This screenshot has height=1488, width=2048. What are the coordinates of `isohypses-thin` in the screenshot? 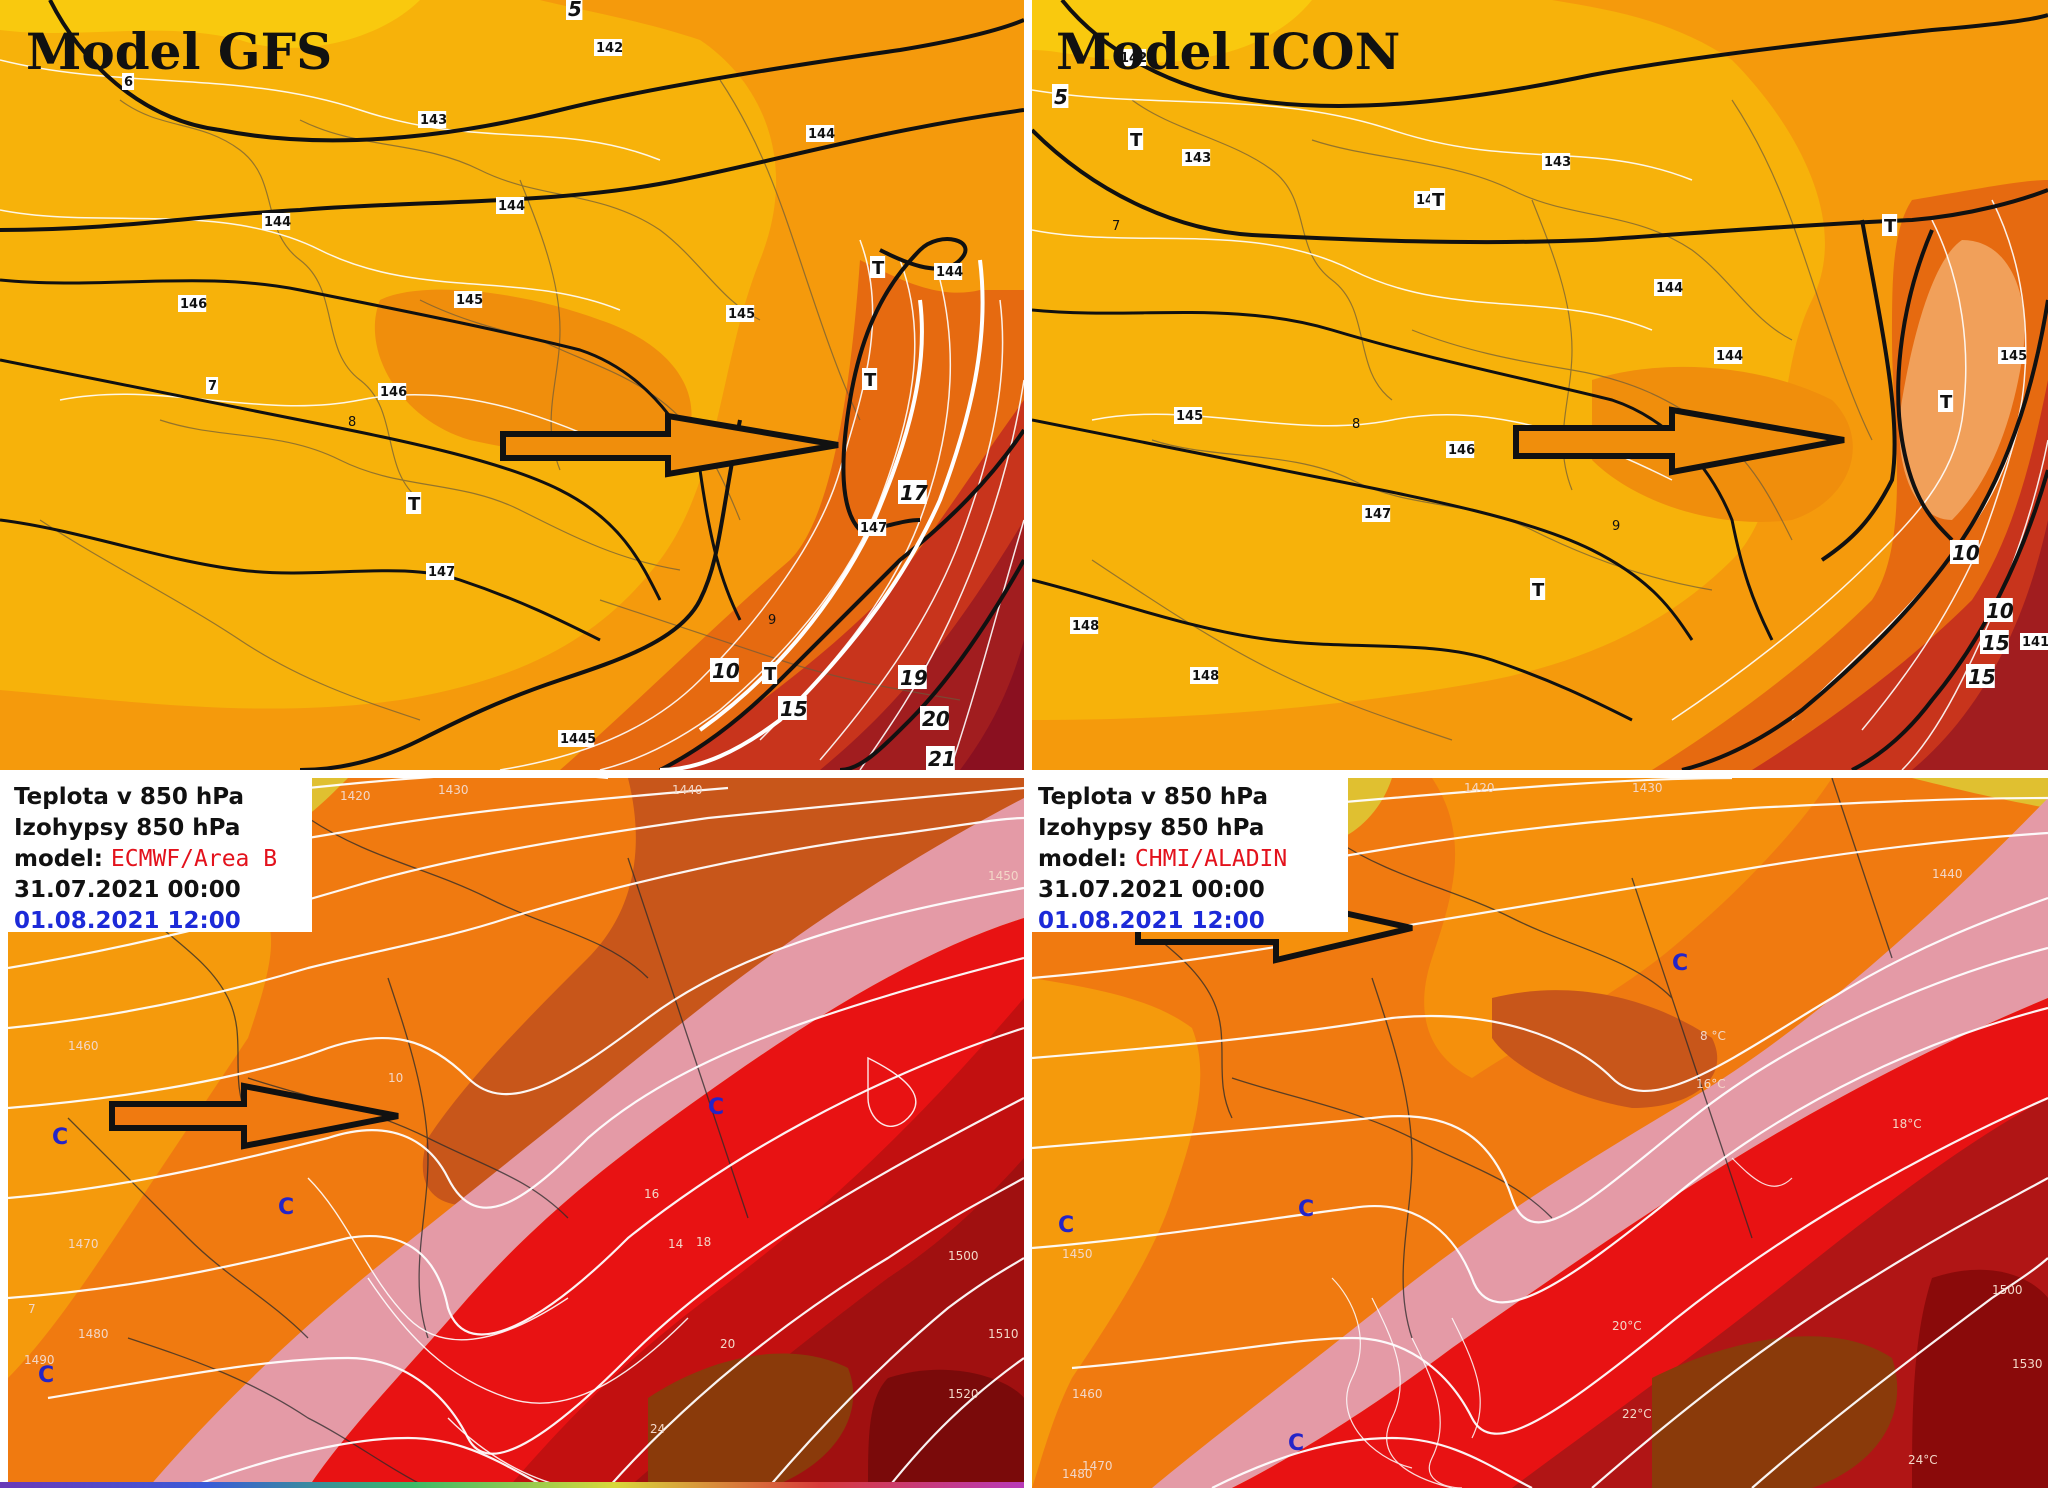 It's located at (1403, 515).